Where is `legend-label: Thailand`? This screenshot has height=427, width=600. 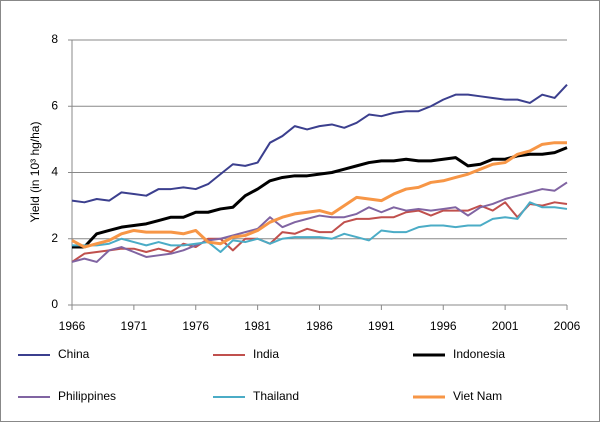 legend-label: Thailand is located at coordinates (276, 396).